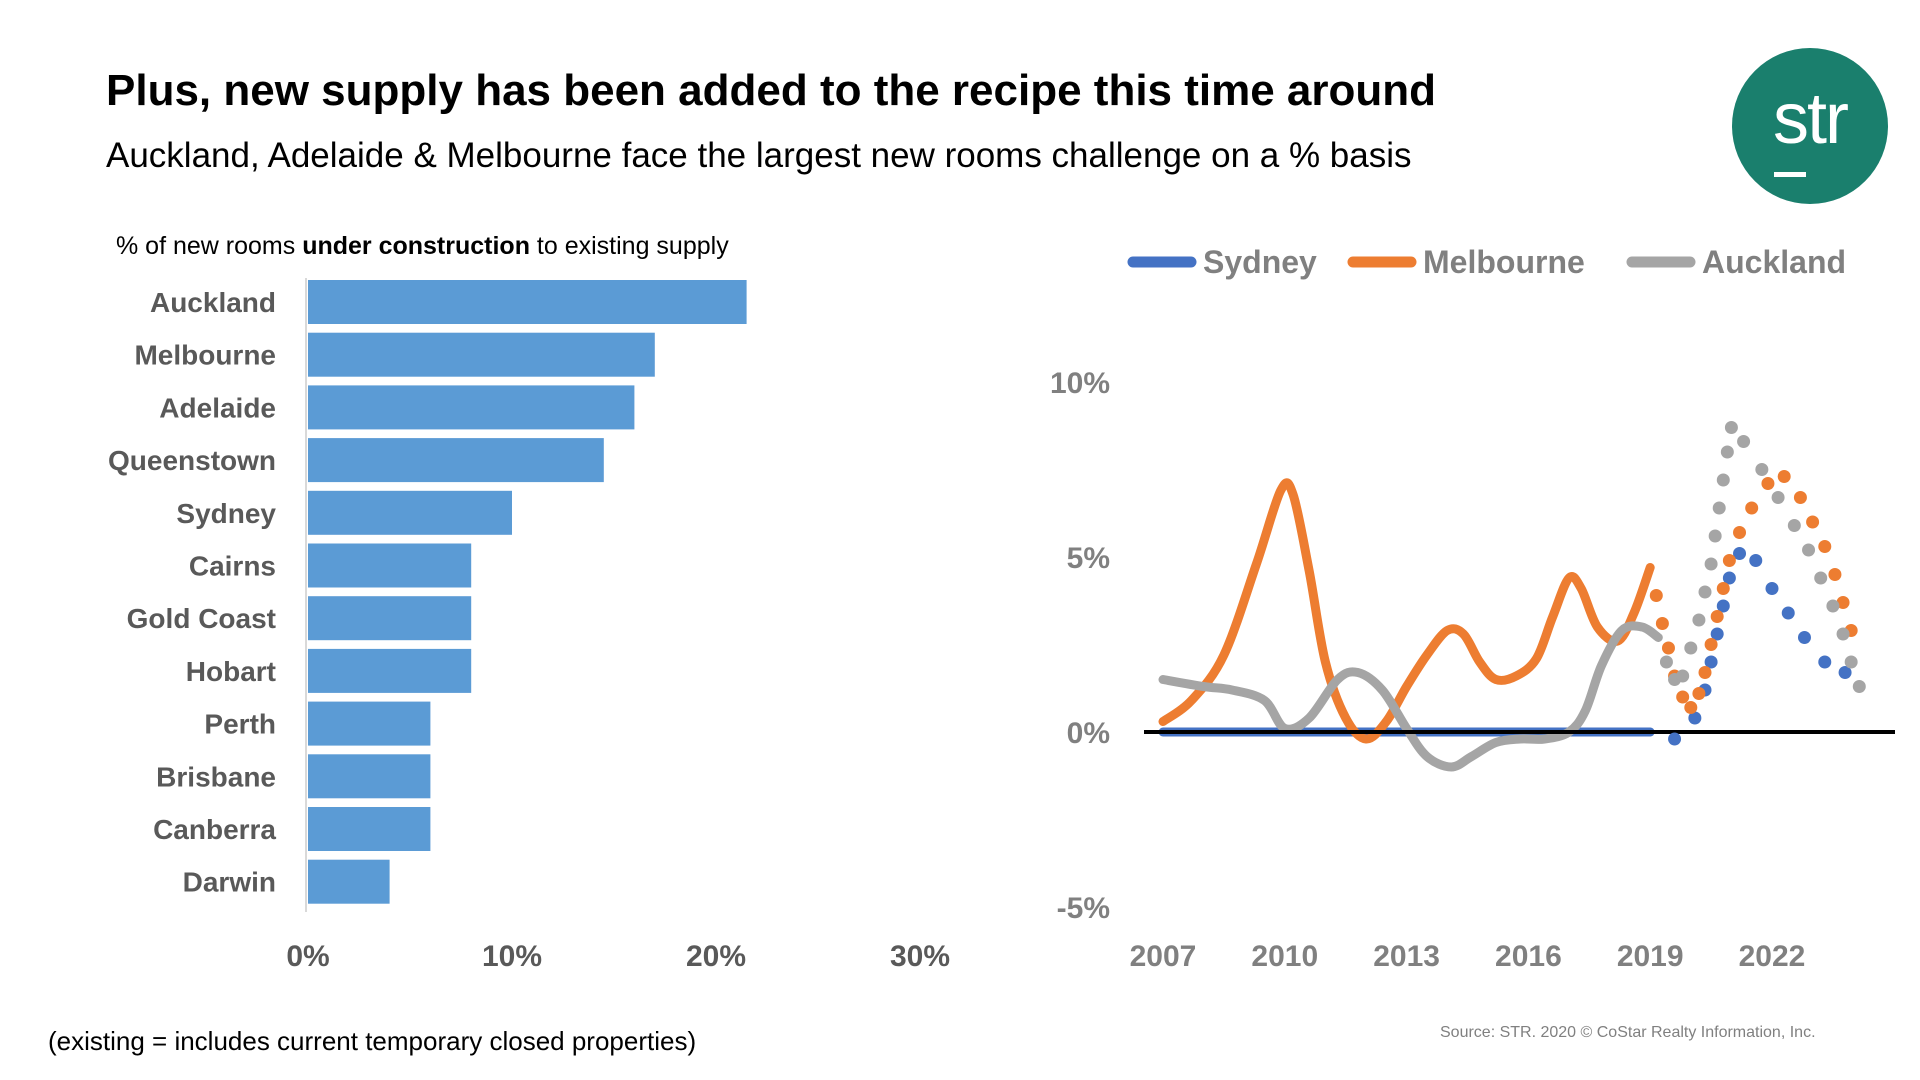  Describe the element at coordinates (629, 246) in the screenshot. I see `bar-chart-title-part3: to existing supply` at that location.